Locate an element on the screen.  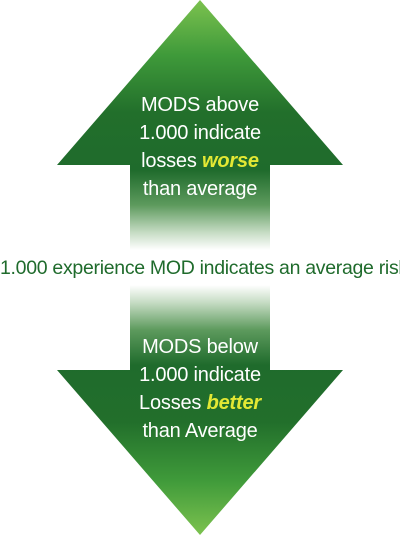
up-arrow-line-3-prefix: losses is located at coordinates (172, 161).